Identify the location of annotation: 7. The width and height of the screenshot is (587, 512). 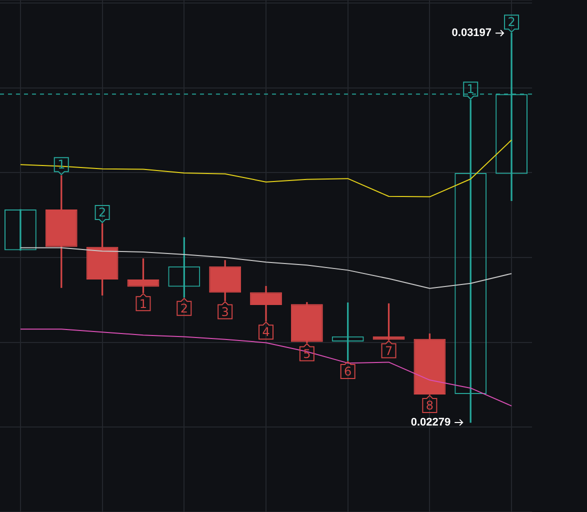
(388, 351).